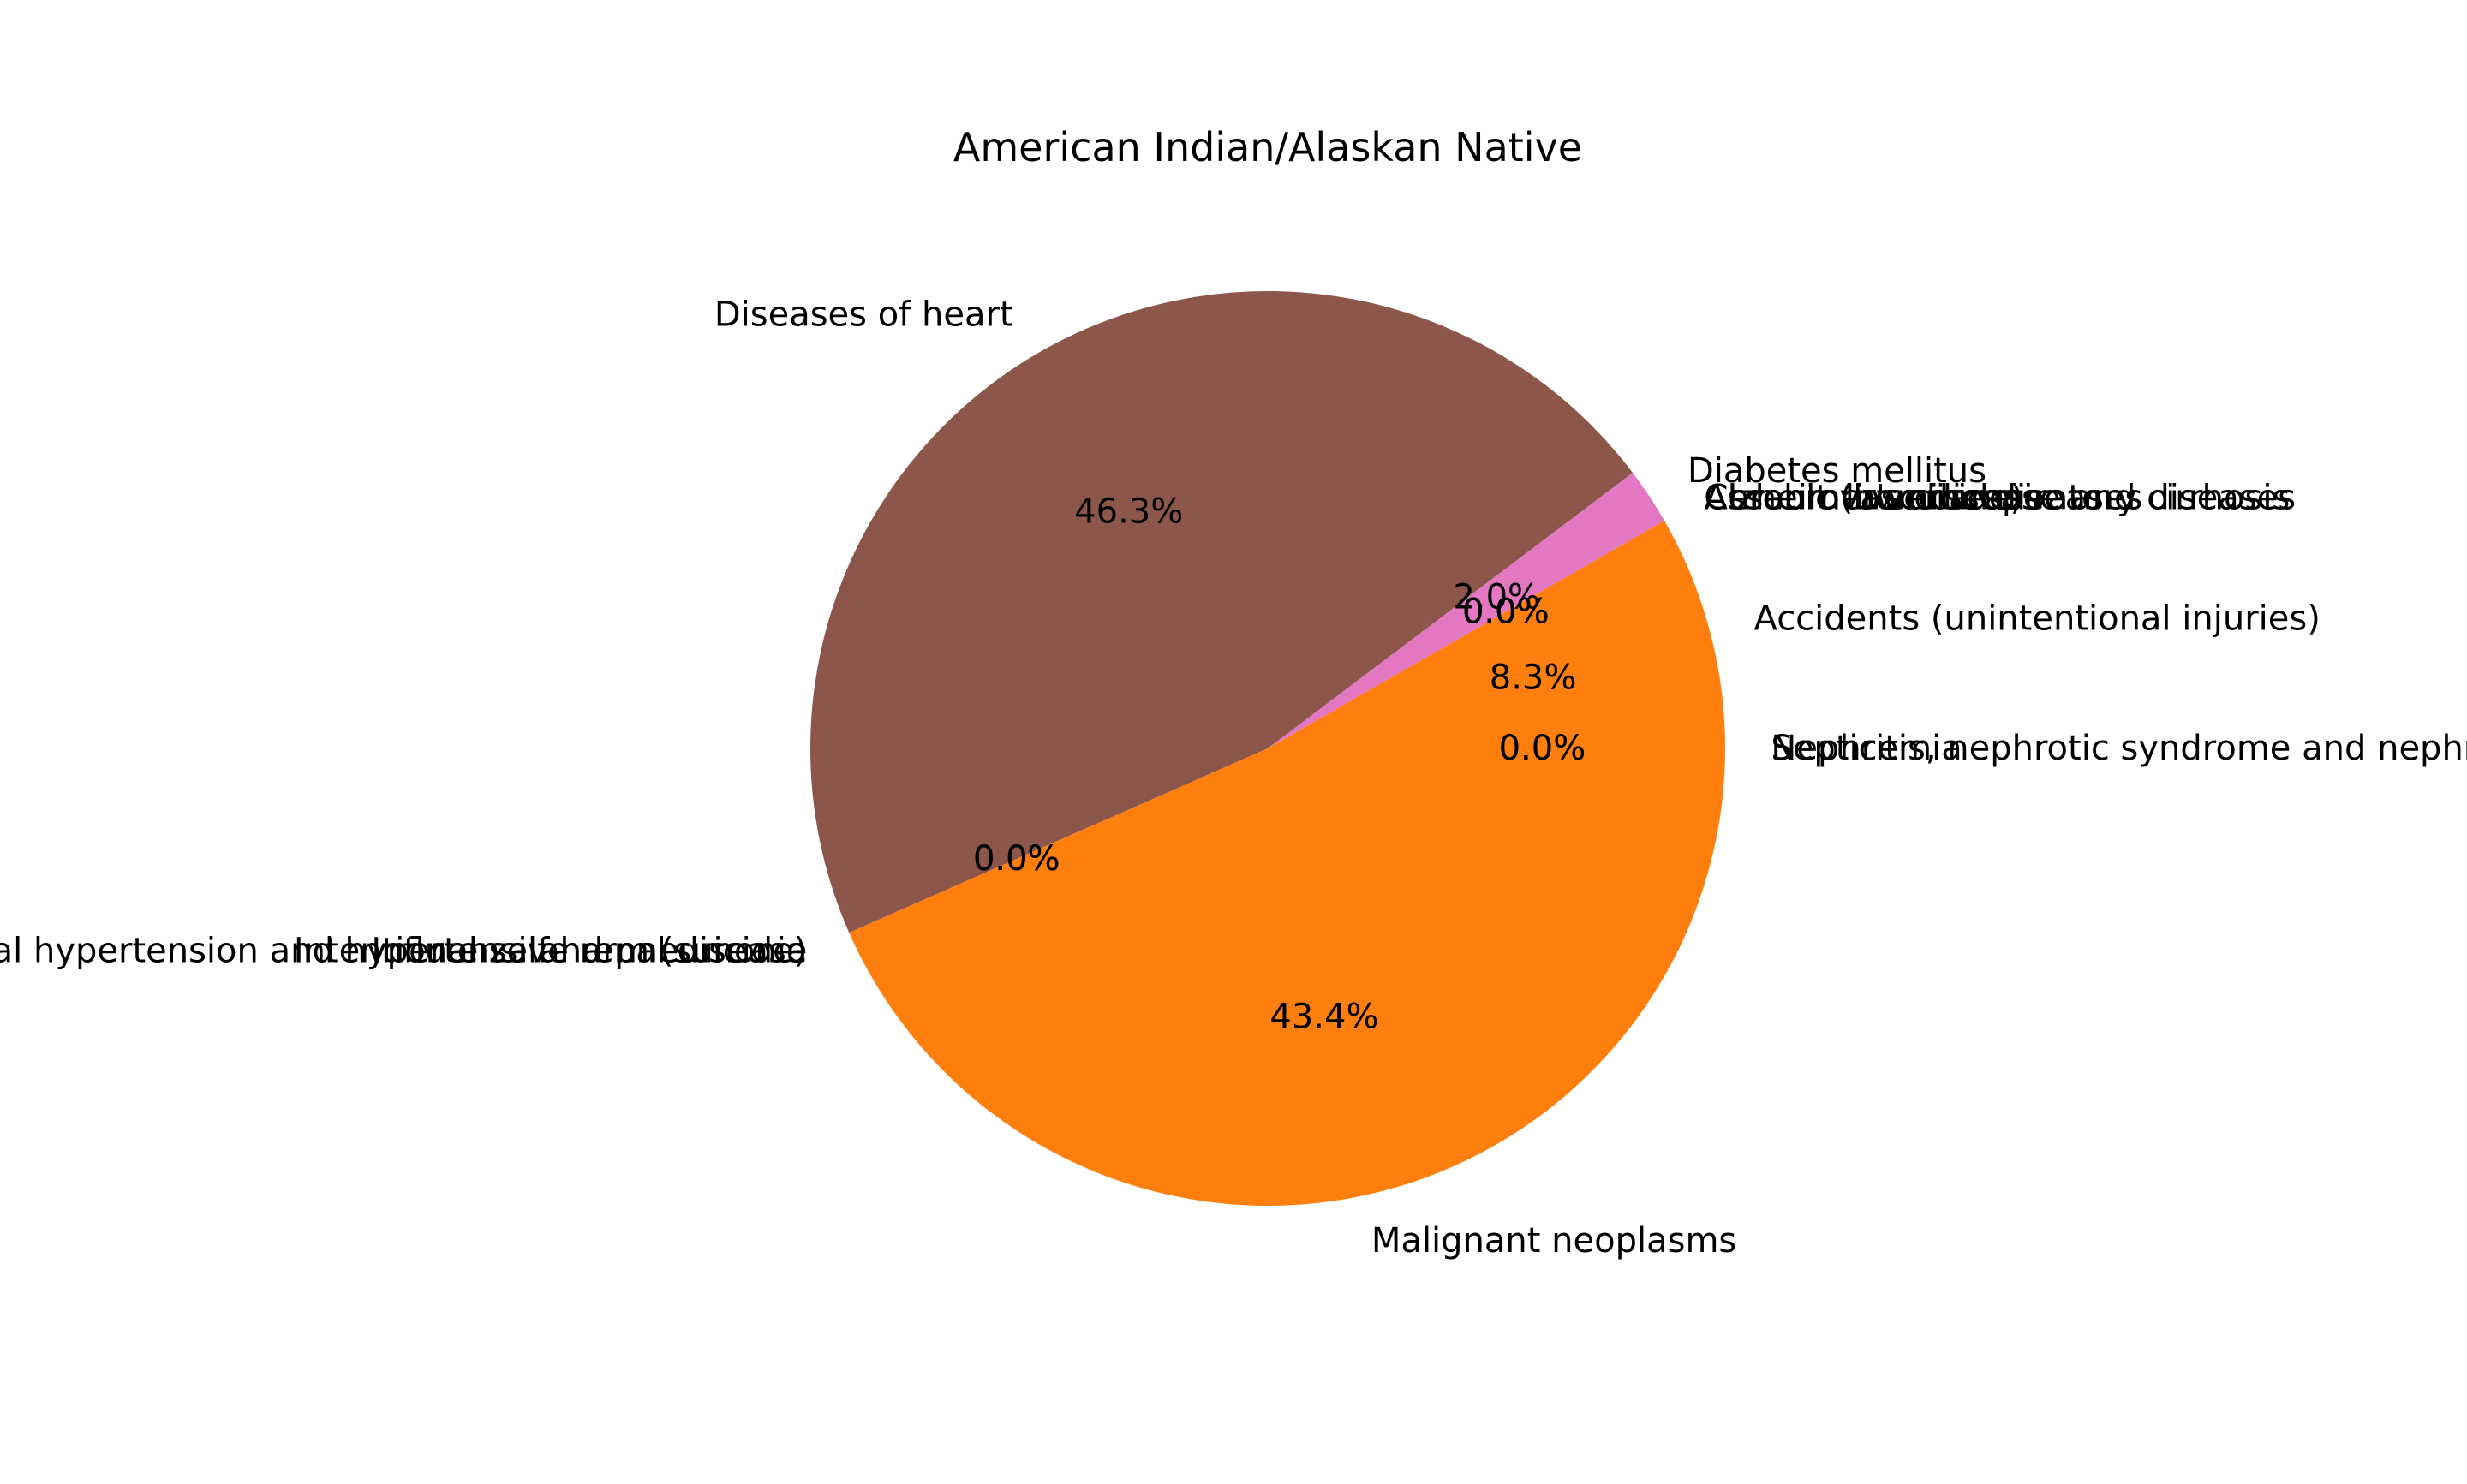 The height and width of the screenshot is (1484, 2467). I want to click on pie-category-label-diseases-of-heart: Diseases of heart, so click(864, 315).